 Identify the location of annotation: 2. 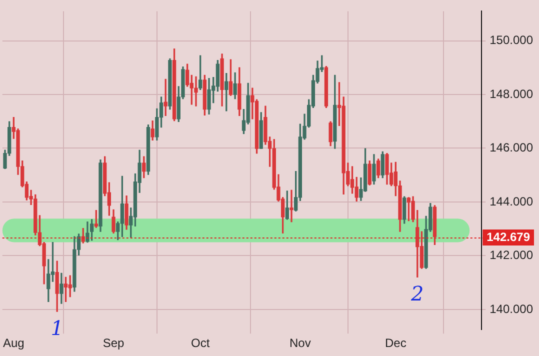
(417, 293).